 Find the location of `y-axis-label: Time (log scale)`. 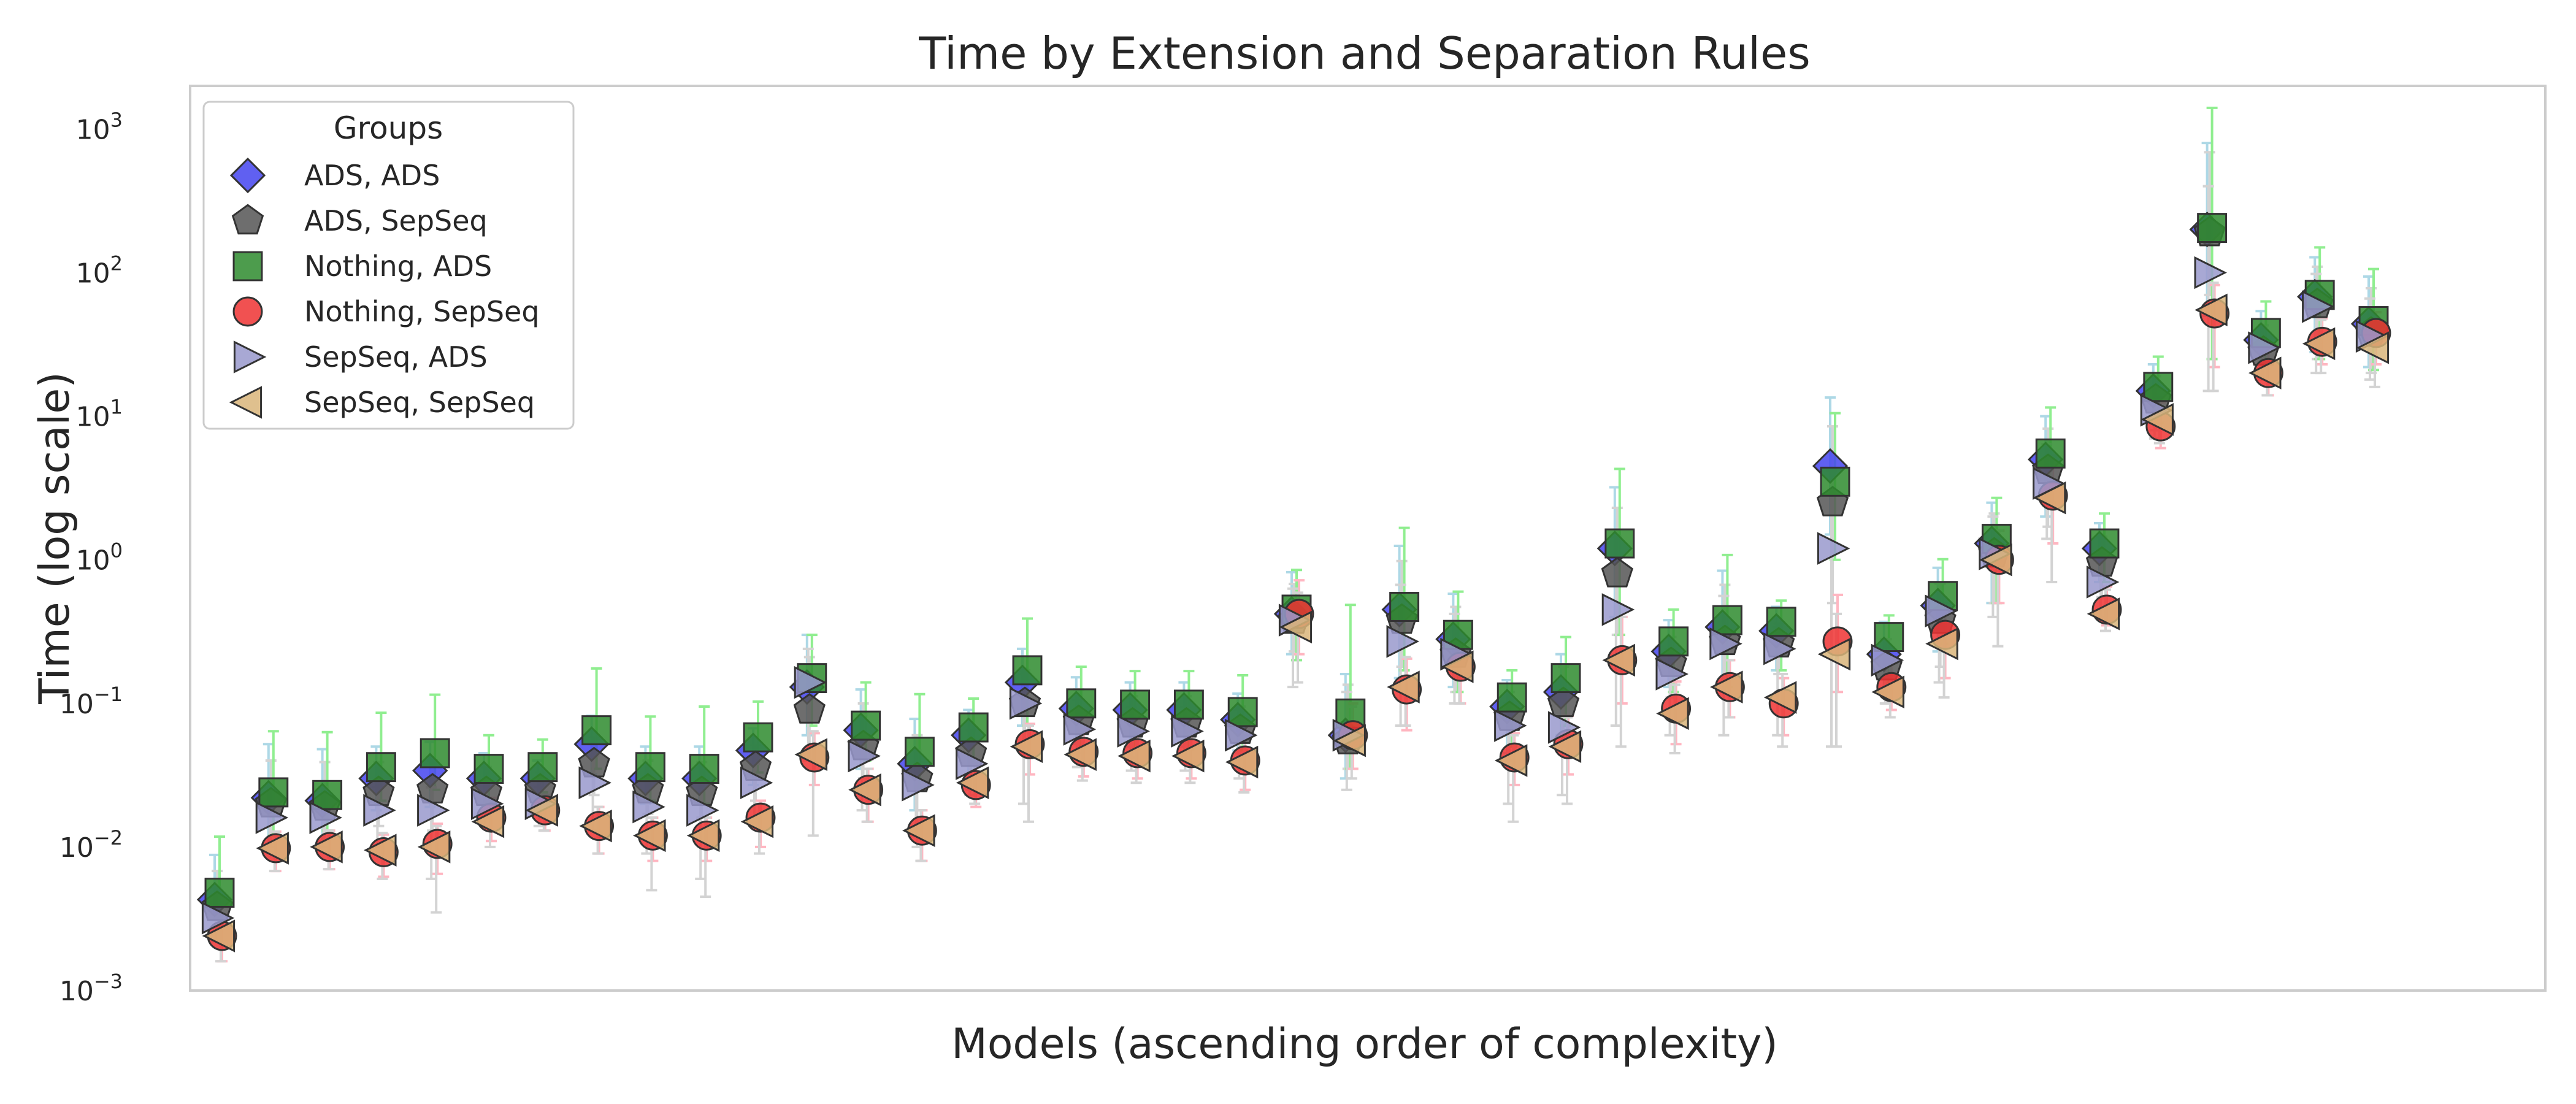

y-axis-label: Time (log scale) is located at coordinates (55, 538).